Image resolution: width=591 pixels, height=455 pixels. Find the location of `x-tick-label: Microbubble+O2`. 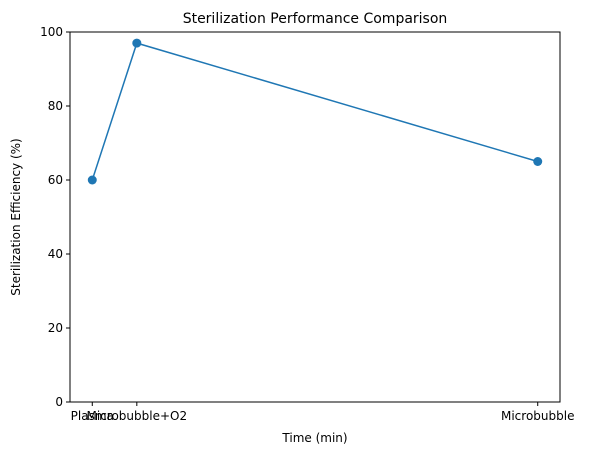

x-tick-label: Microbubble+O2 is located at coordinates (137, 416).